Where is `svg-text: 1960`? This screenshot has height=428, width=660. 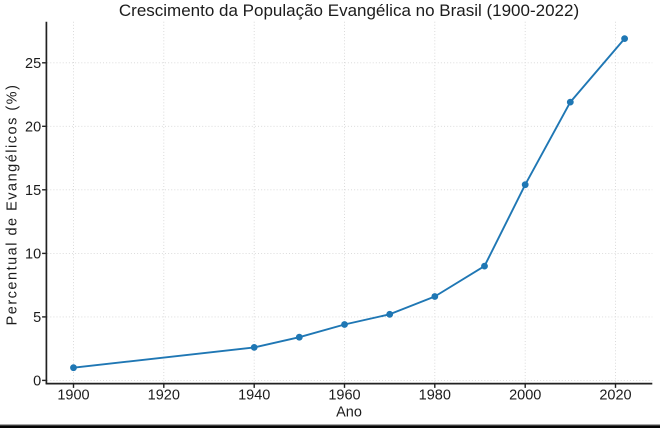 svg-text: 1960 is located at coordinates (344, 396).